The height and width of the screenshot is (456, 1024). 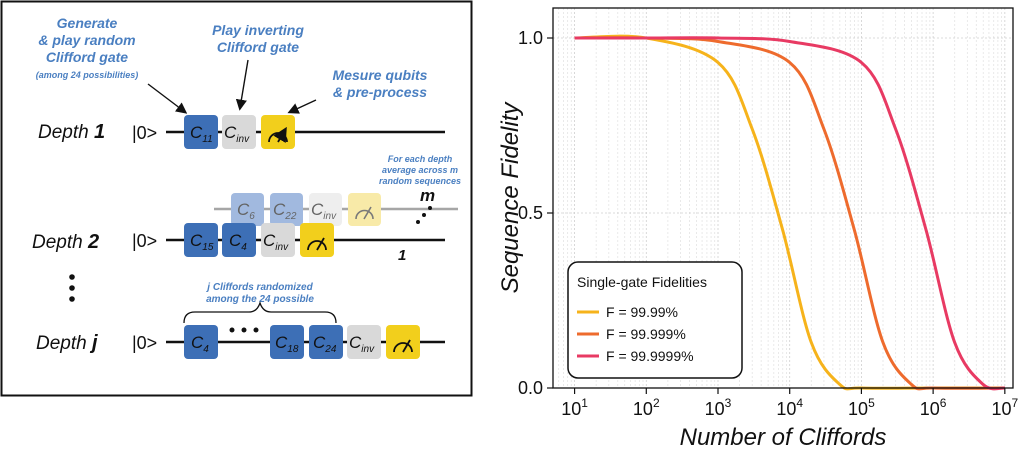 I want to click on average-note-line2: average across m, so click(x=420, y=170).